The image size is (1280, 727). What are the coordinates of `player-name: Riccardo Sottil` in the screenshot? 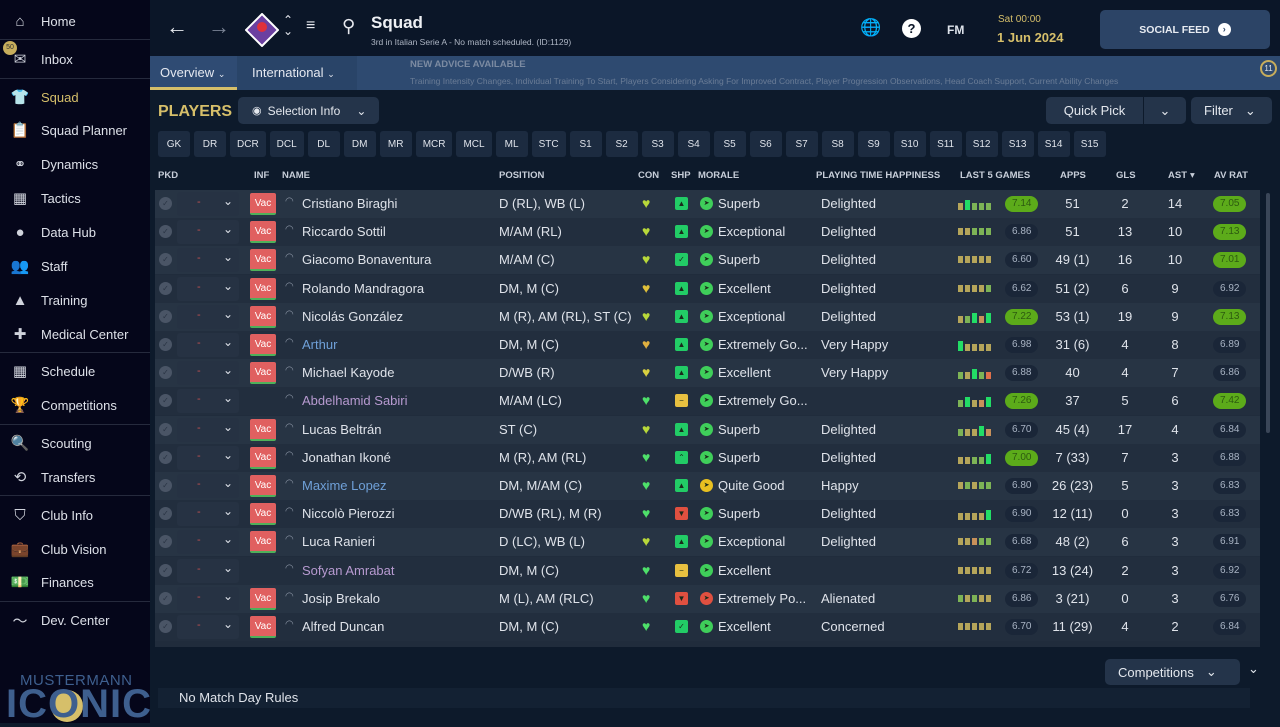 It's located at (344, 232).